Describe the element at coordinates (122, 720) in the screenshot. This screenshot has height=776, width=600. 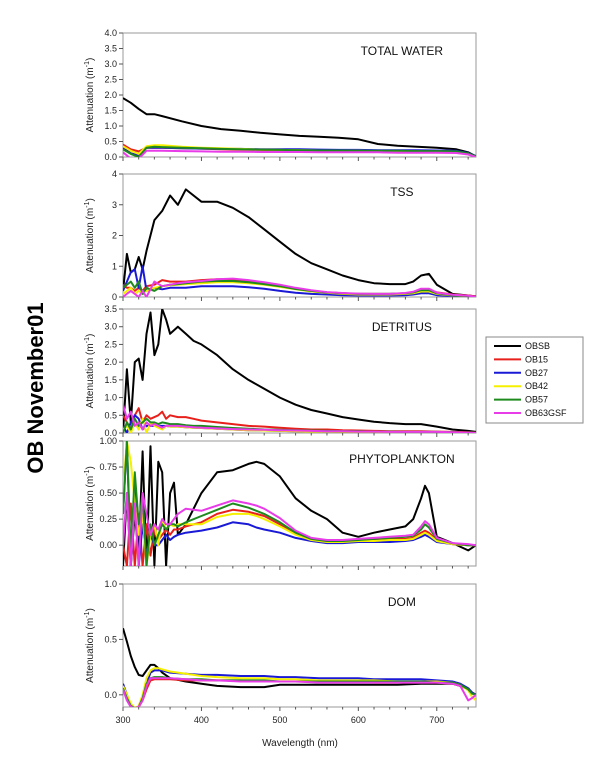
I see `x-tick-label: 300` at that location.